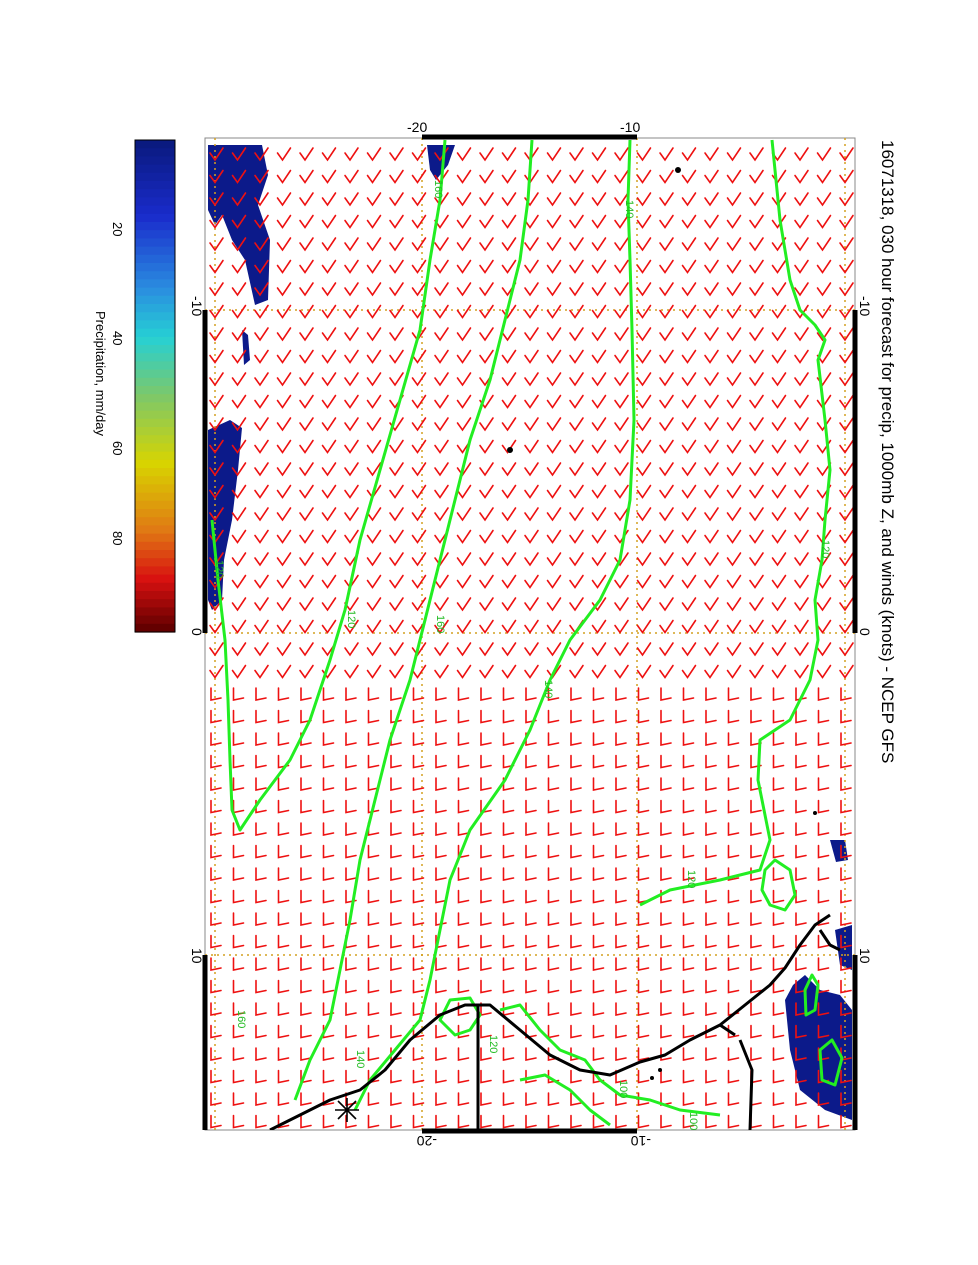 This screenshot has width=978, height=1265. I want to click on colorbar-bands, so click(155, 386).